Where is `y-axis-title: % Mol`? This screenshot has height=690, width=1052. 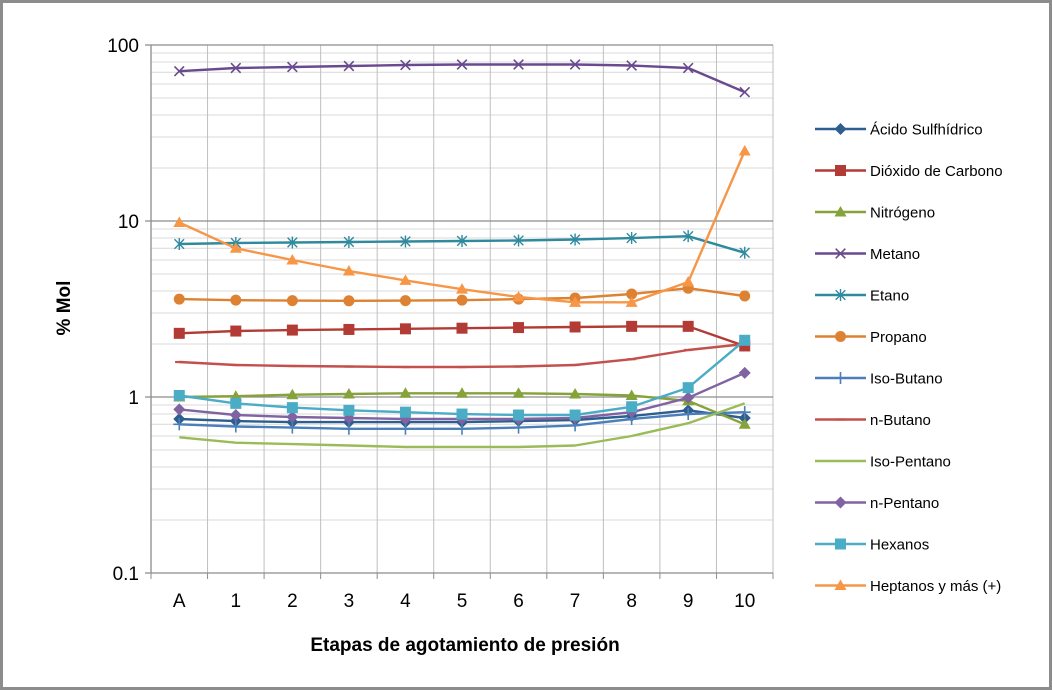 y-axis-title: % Mol is located at coordinates (64, 308).